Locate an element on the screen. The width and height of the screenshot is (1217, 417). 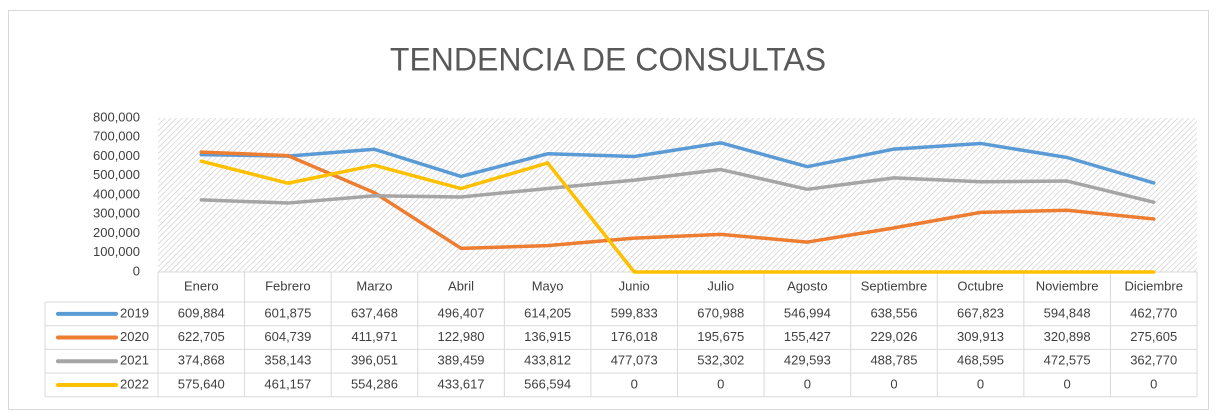
y-tick-label: 700,000 is located at coordinates (116, 136).